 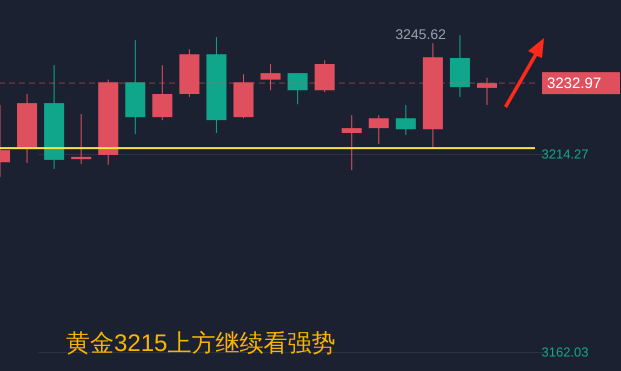 I want to click on annotation: 黄金3215上方继续看强势, so click(x=201, y=344).